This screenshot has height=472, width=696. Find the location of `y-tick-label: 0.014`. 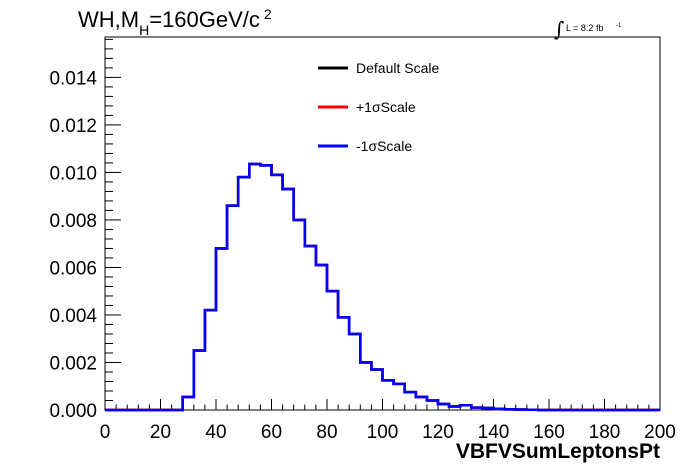

y-tick-label: 0.014 is located at coordinates (73, 78).